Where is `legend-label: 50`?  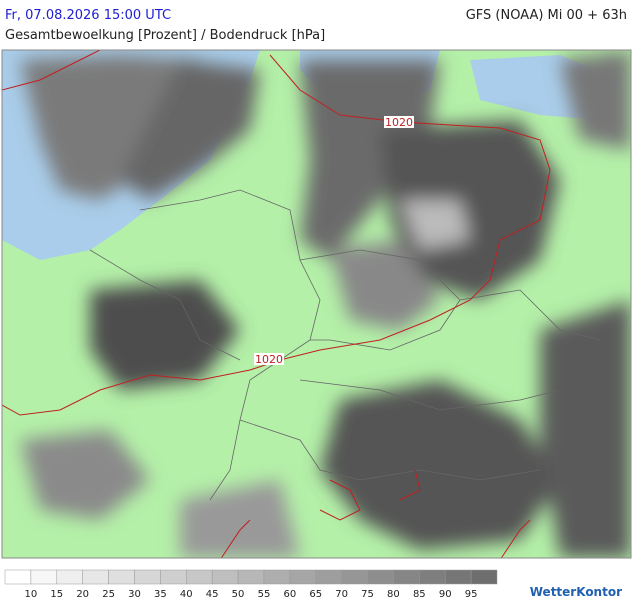 legend-label: 50 is located at coordinates (238, 594).